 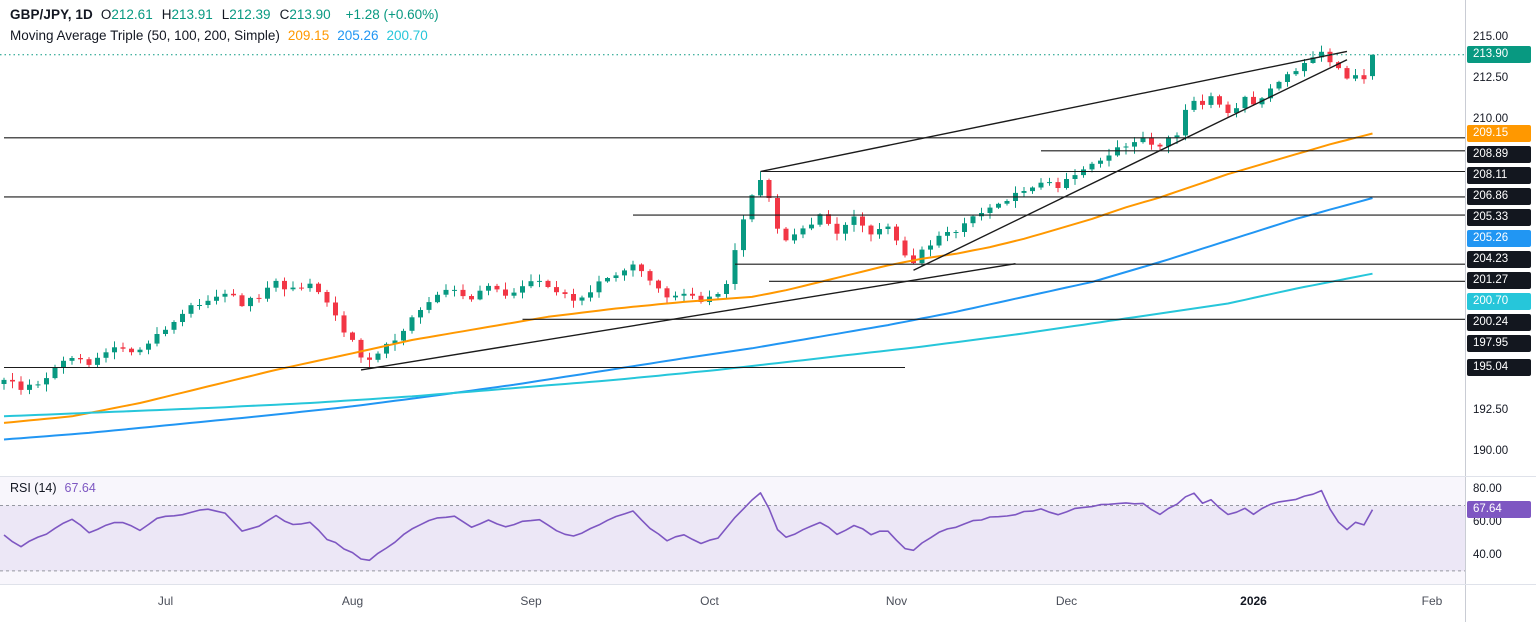 What do you see at coordinates (1499, 509) in the screenshot?
I see `rsi-value-badge: 67.64` at bounding box center [1499, 509].